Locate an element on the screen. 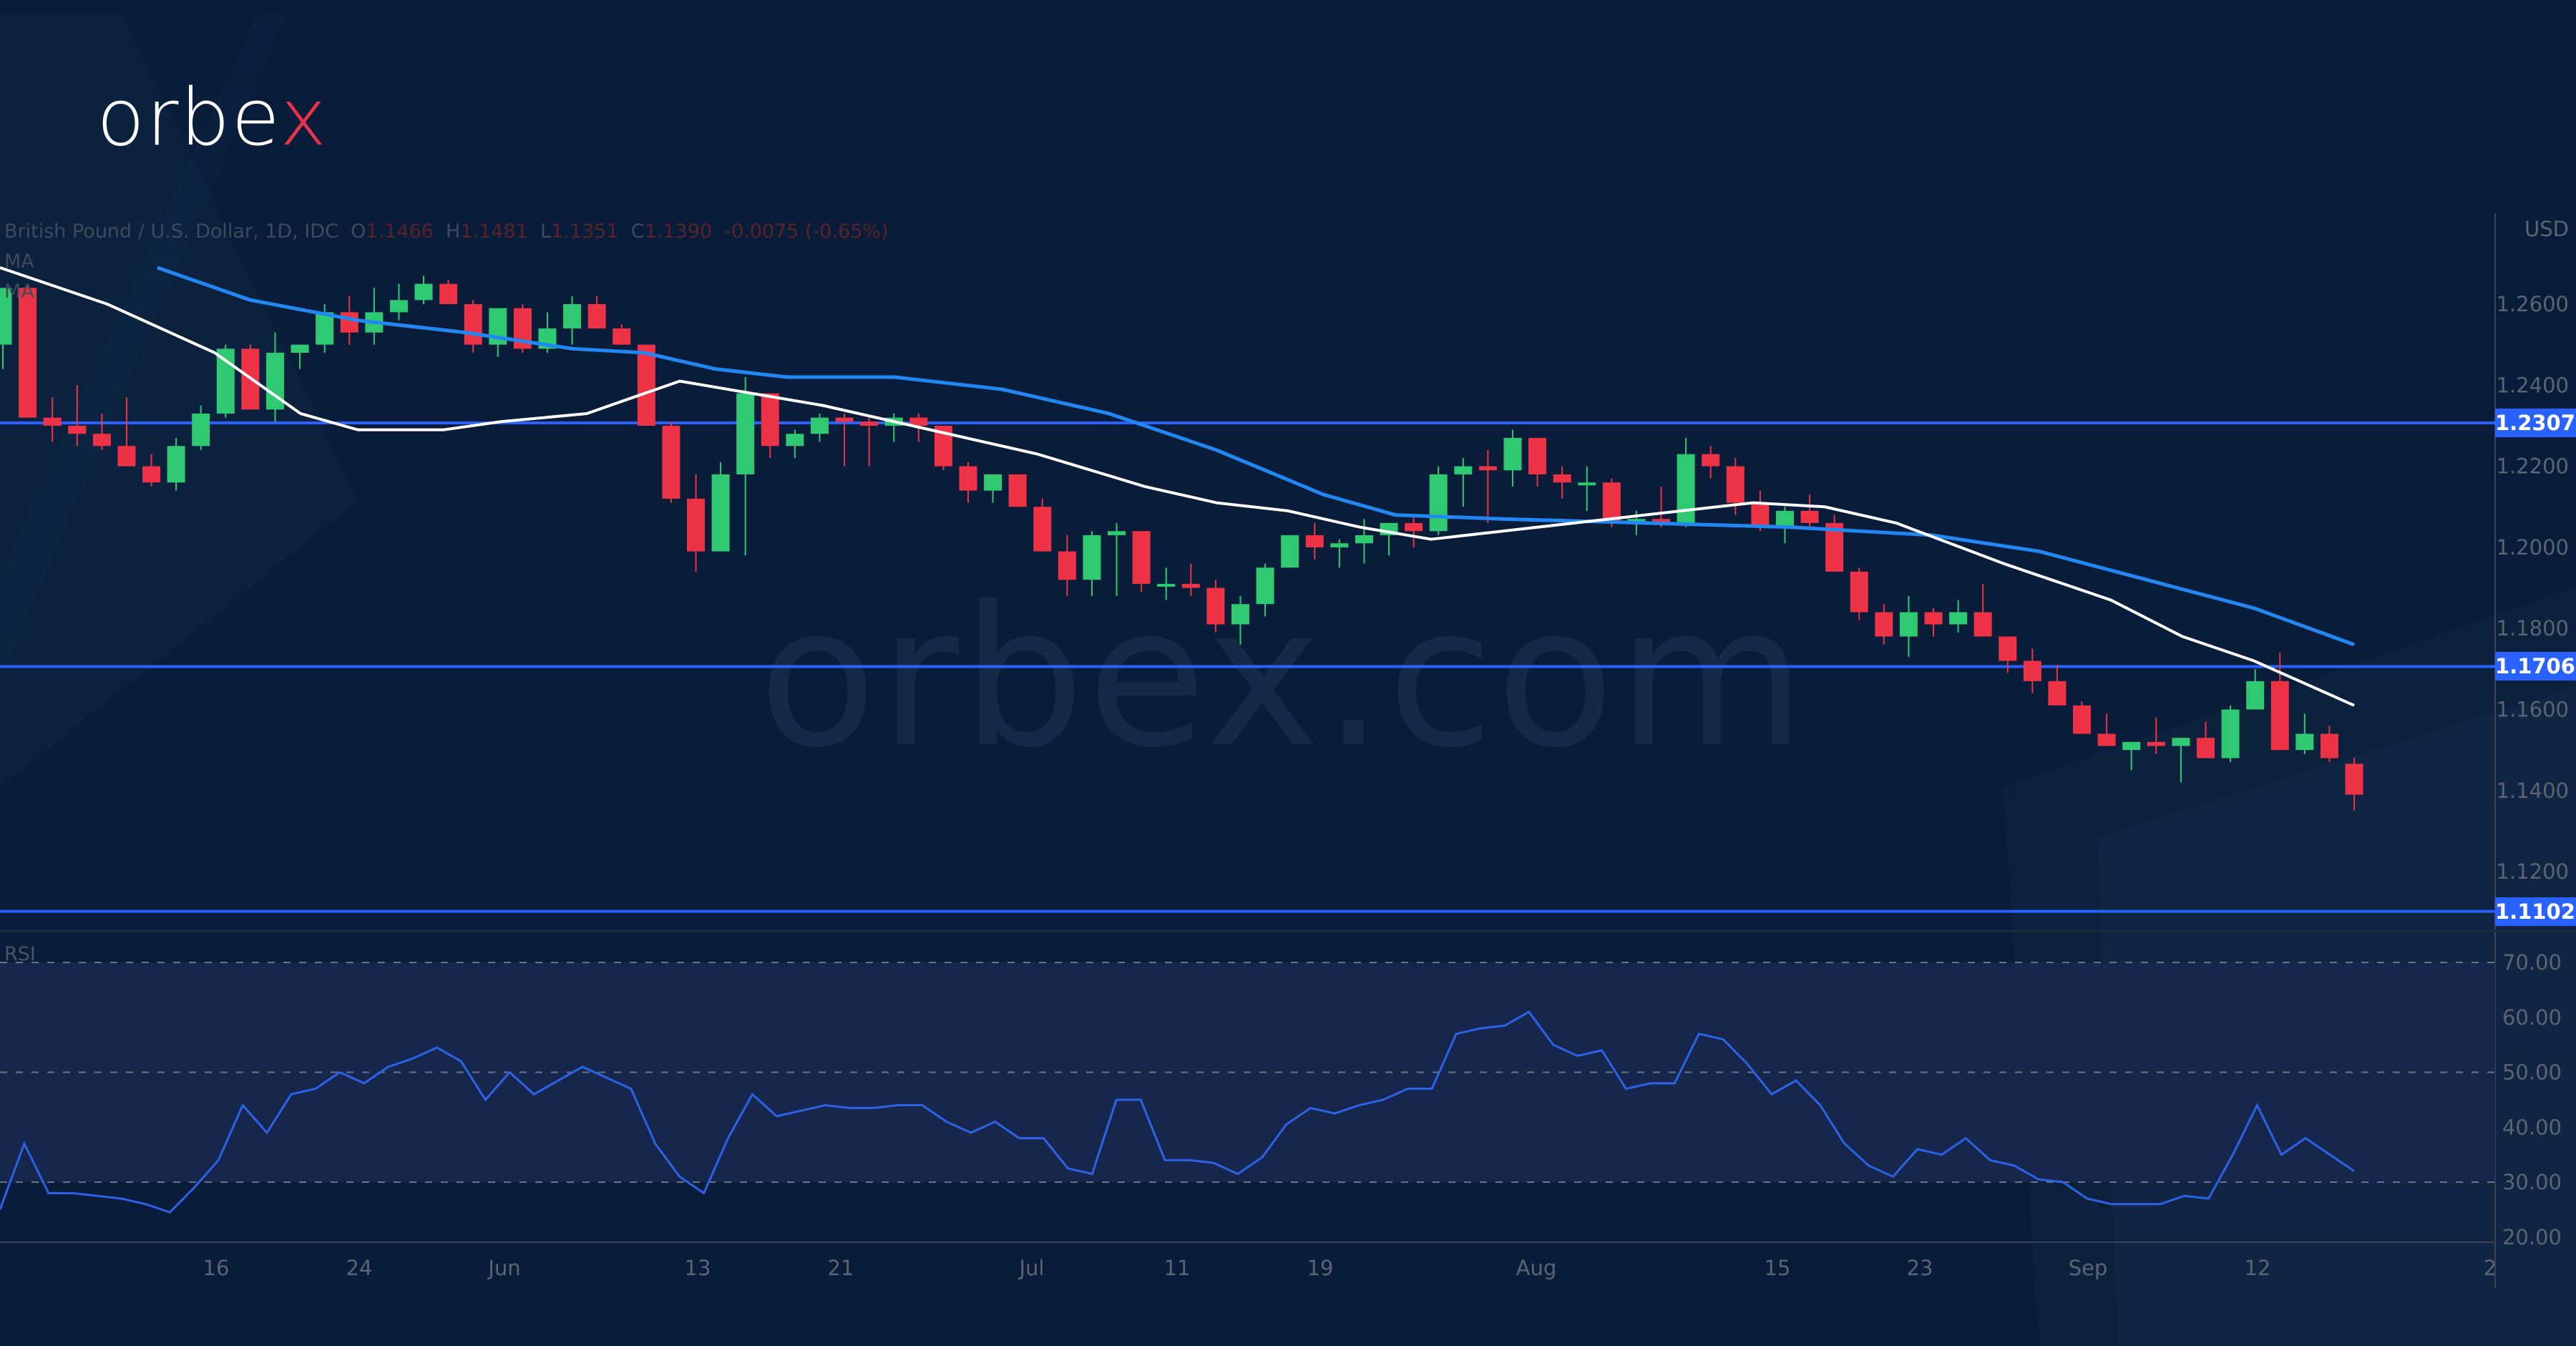  ma-slow-label: MA is located at coordinates (19, 292).